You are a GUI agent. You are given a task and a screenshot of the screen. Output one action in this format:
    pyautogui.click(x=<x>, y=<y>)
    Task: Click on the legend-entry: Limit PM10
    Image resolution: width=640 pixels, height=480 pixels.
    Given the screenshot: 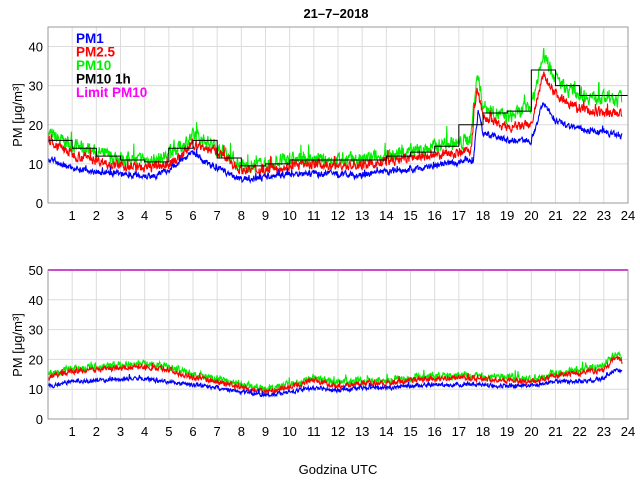 What is the action you would take?
    pyautogui.click(x=111, y=92)
    